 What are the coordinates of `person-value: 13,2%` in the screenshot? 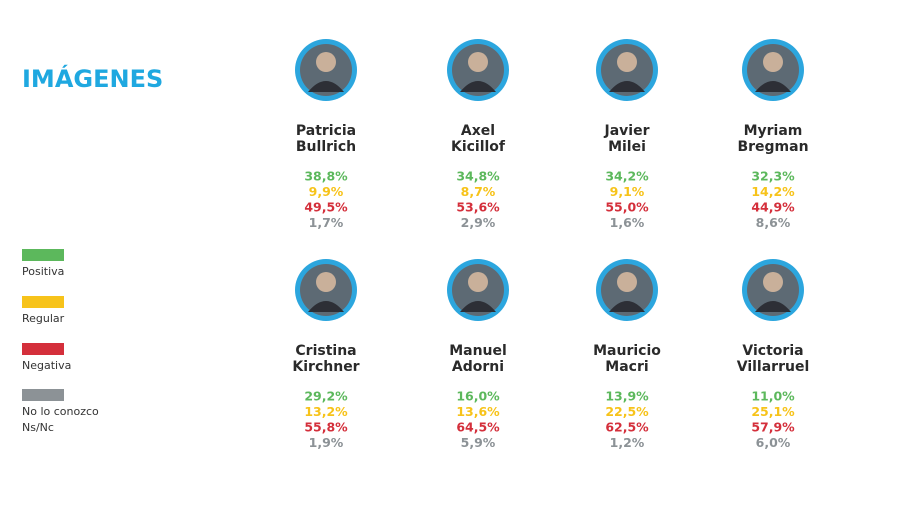 It's located at (326, 411).